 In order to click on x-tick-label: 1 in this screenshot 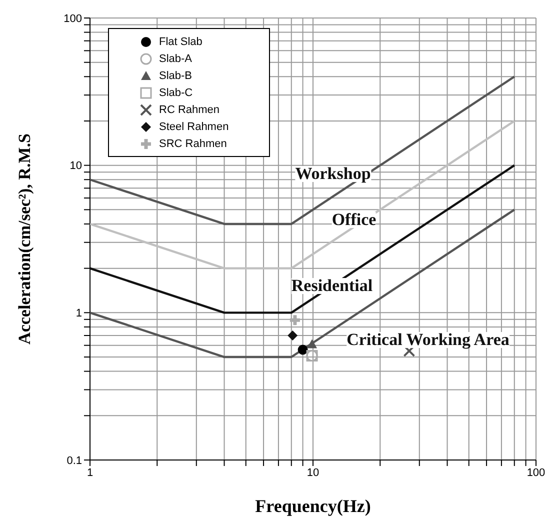, I will do `click(90, 472)`.